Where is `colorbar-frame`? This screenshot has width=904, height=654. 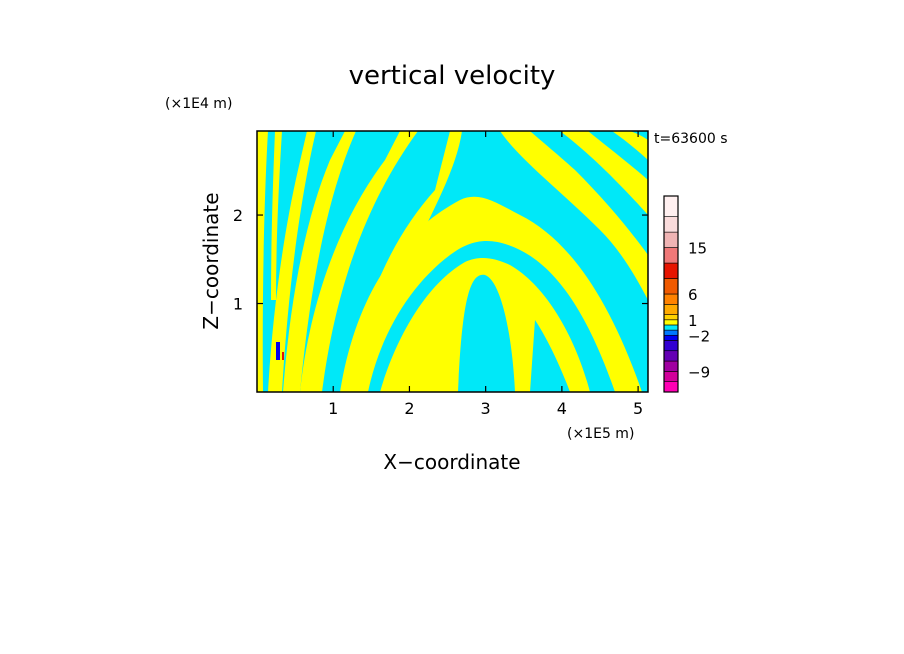
colorbar-frame is located at coordinates (671, 294).